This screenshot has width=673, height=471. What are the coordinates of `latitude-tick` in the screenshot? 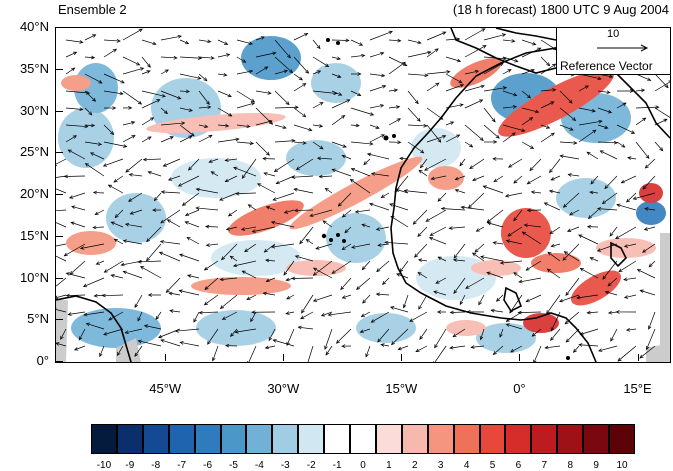 It's located at (59, 153).